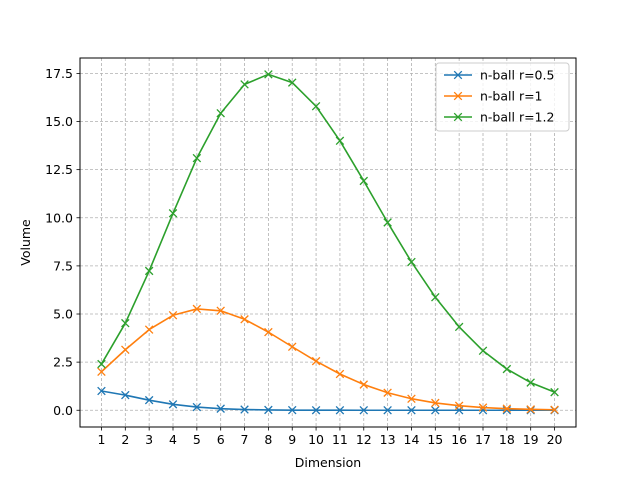 The height and width of the screenshot is (480, 640). Describe the element at coordinates (59, 121) in the screenshot. I see `y-tick-label: 15.0` at that location.